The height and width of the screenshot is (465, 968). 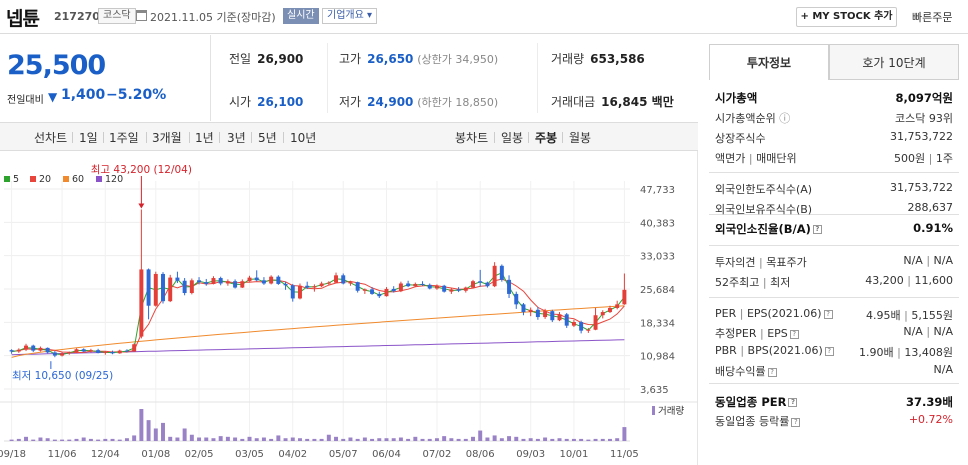 I want to click on volume-legend-swatch, so click(x=653, y=410).